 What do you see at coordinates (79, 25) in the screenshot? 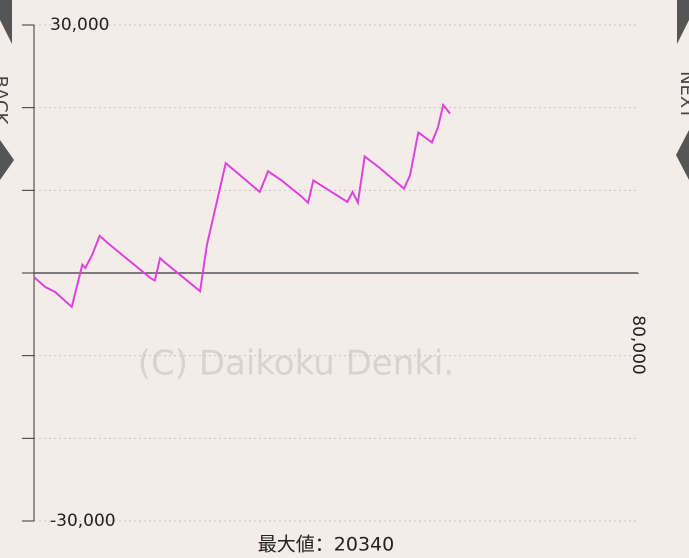
I see `y-tick-label: 30,000` at bounding box center [79, 25].